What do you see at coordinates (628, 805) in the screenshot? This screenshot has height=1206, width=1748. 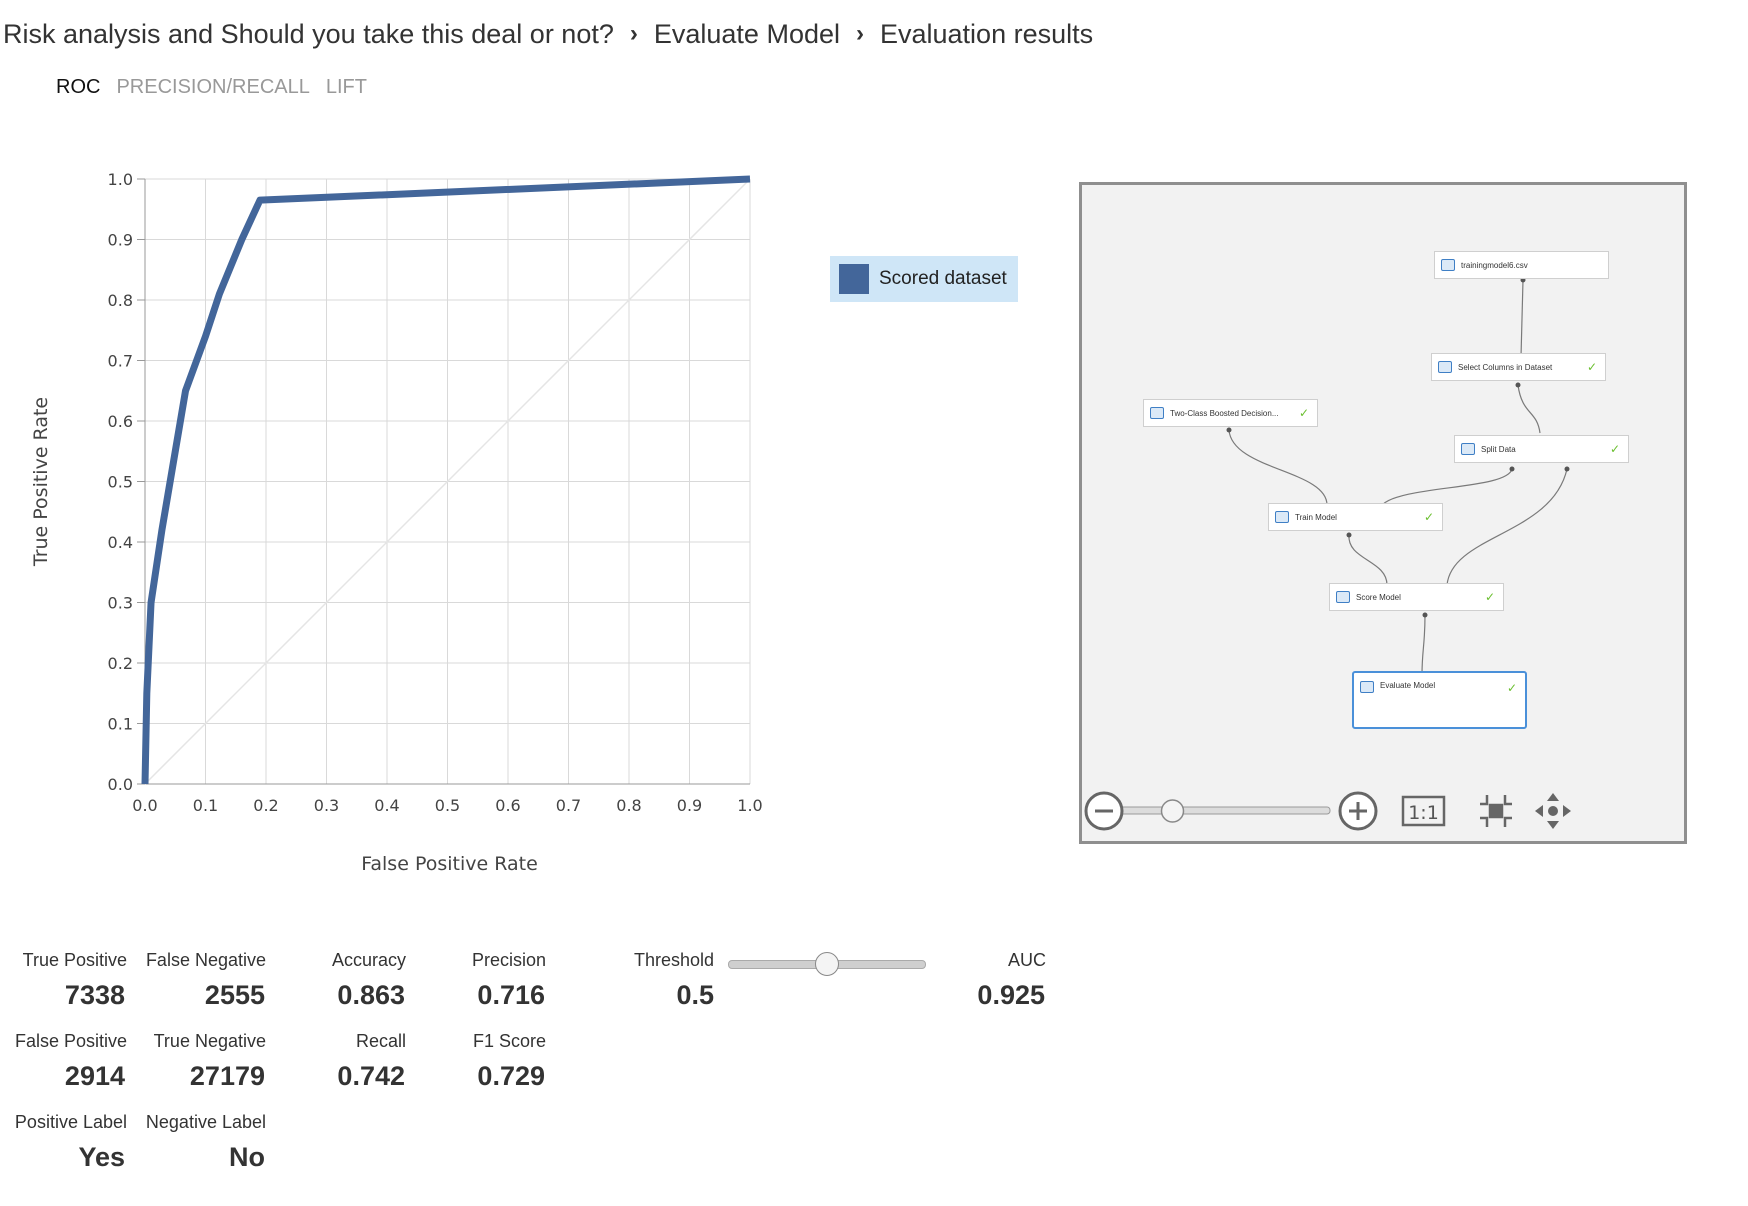 I see `x-tick-label: 0.8` at bounding box center [628, 805].